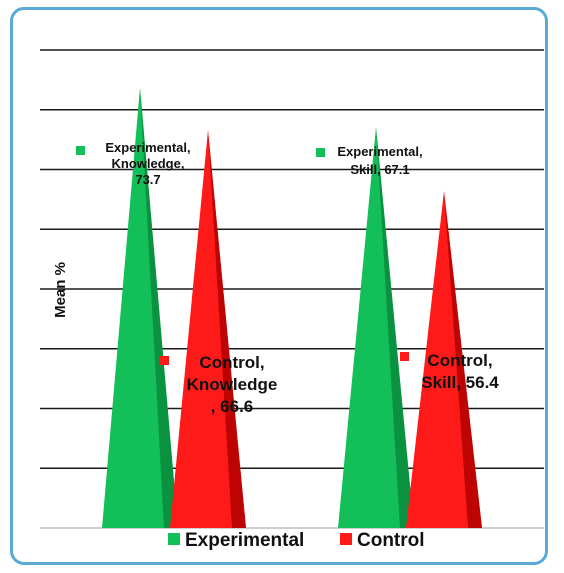 The image size is (564, 573). I want to click on data-label: Experimental,Knowledge,73.7, so click(133, 163).